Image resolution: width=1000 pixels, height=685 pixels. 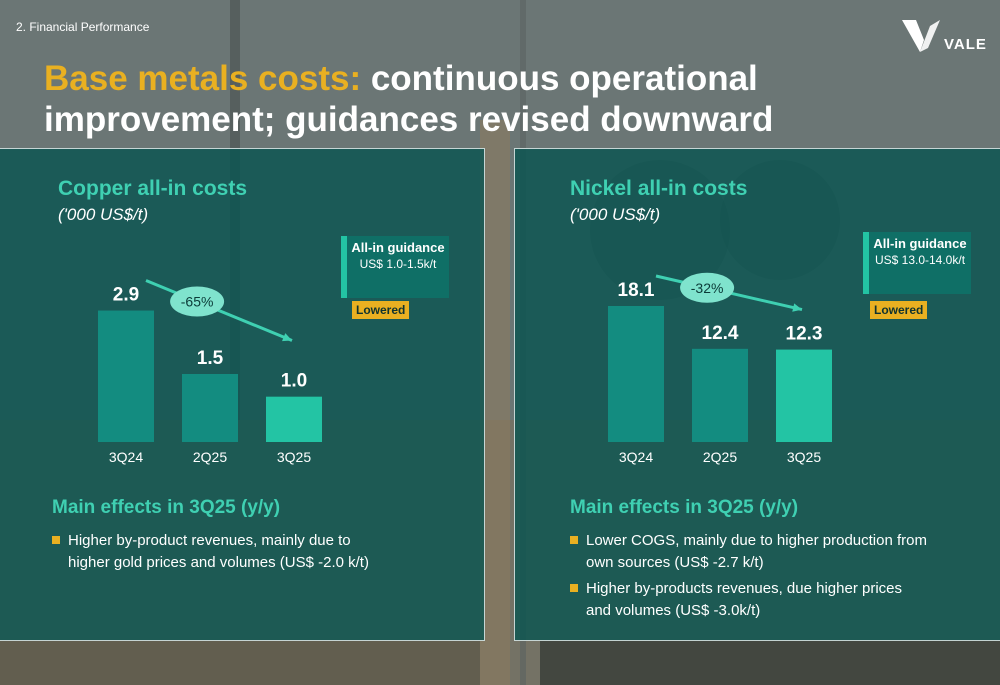 I want to click on copper-lowered-badge: Lowered, so click(x=381, y=310).